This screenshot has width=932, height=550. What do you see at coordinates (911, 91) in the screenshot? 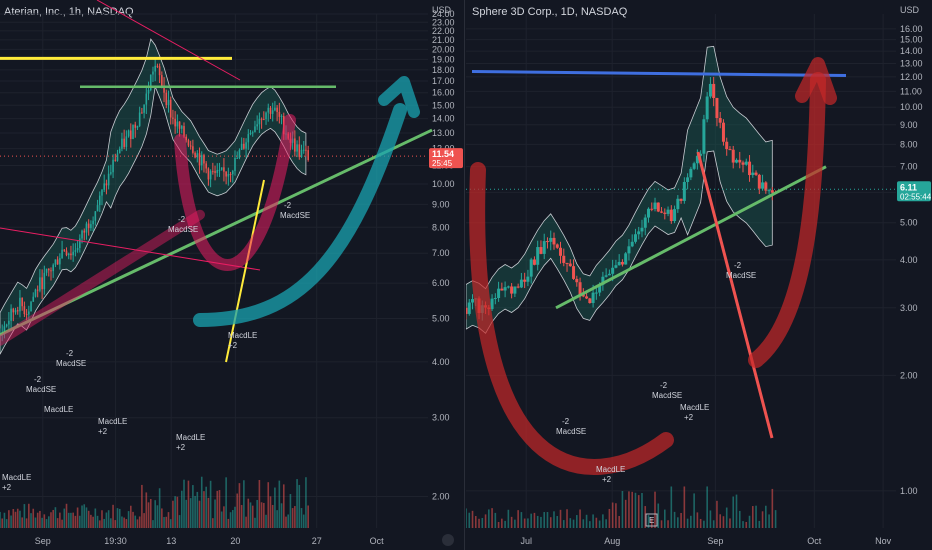
I see `y-tick-label: 11.00` at bounding box center [911, 91].